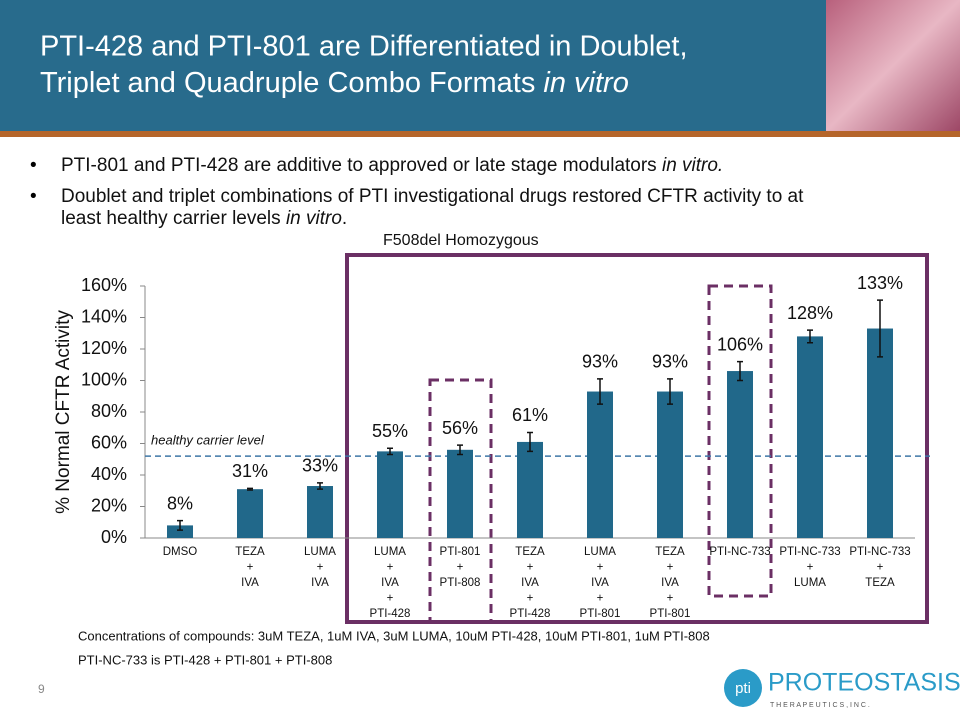 The height and width of the screenshot is (720, 960). I want to click on logo-mark: pti, so click(743, 688).